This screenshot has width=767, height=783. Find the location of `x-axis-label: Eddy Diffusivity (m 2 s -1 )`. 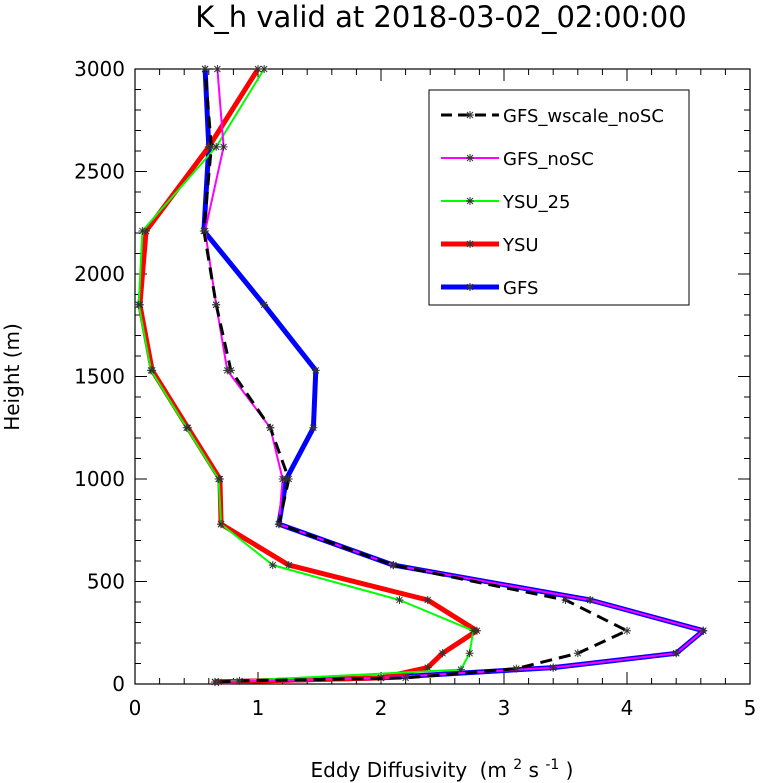

x-axis-label: Eddy Diffusivity (m 2 s -1 ) is located at coordinates (442, 766).